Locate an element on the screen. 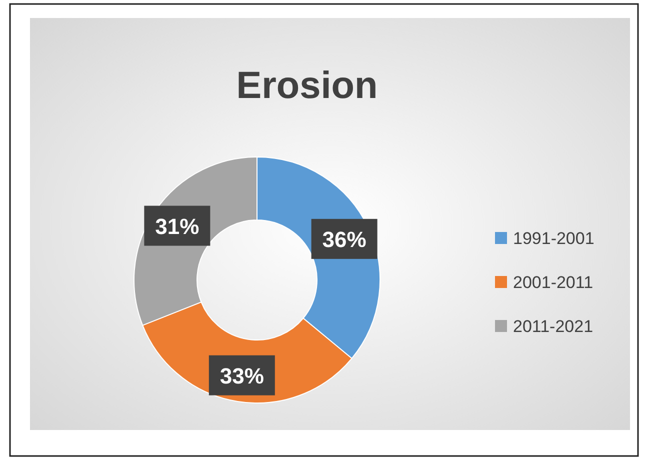  data-label: 33% is located at coordinates (242, 375).